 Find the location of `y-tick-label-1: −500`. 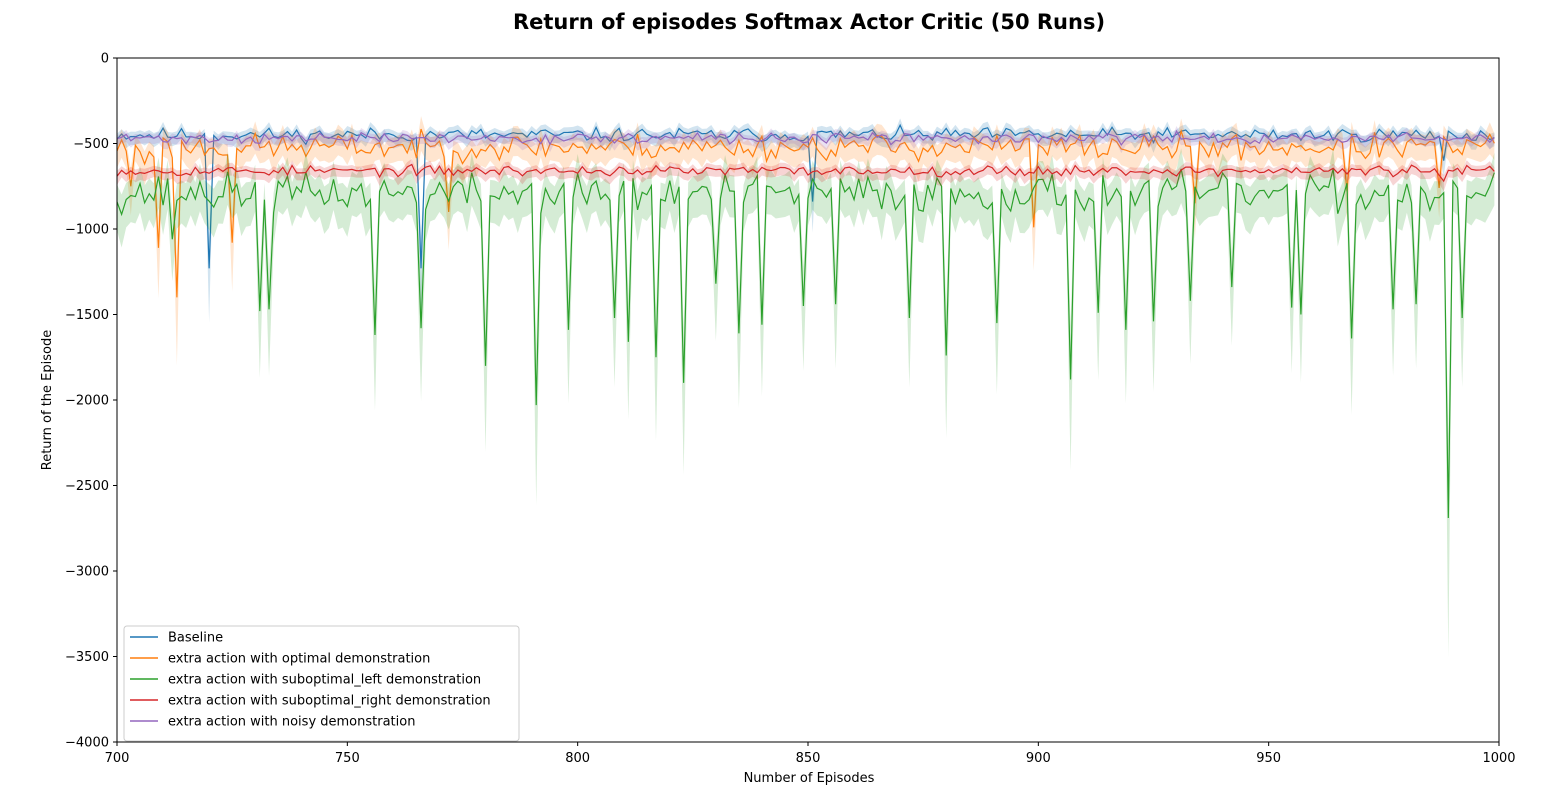

y-tick-label-1: −500 is located at coordinates (91, 144).